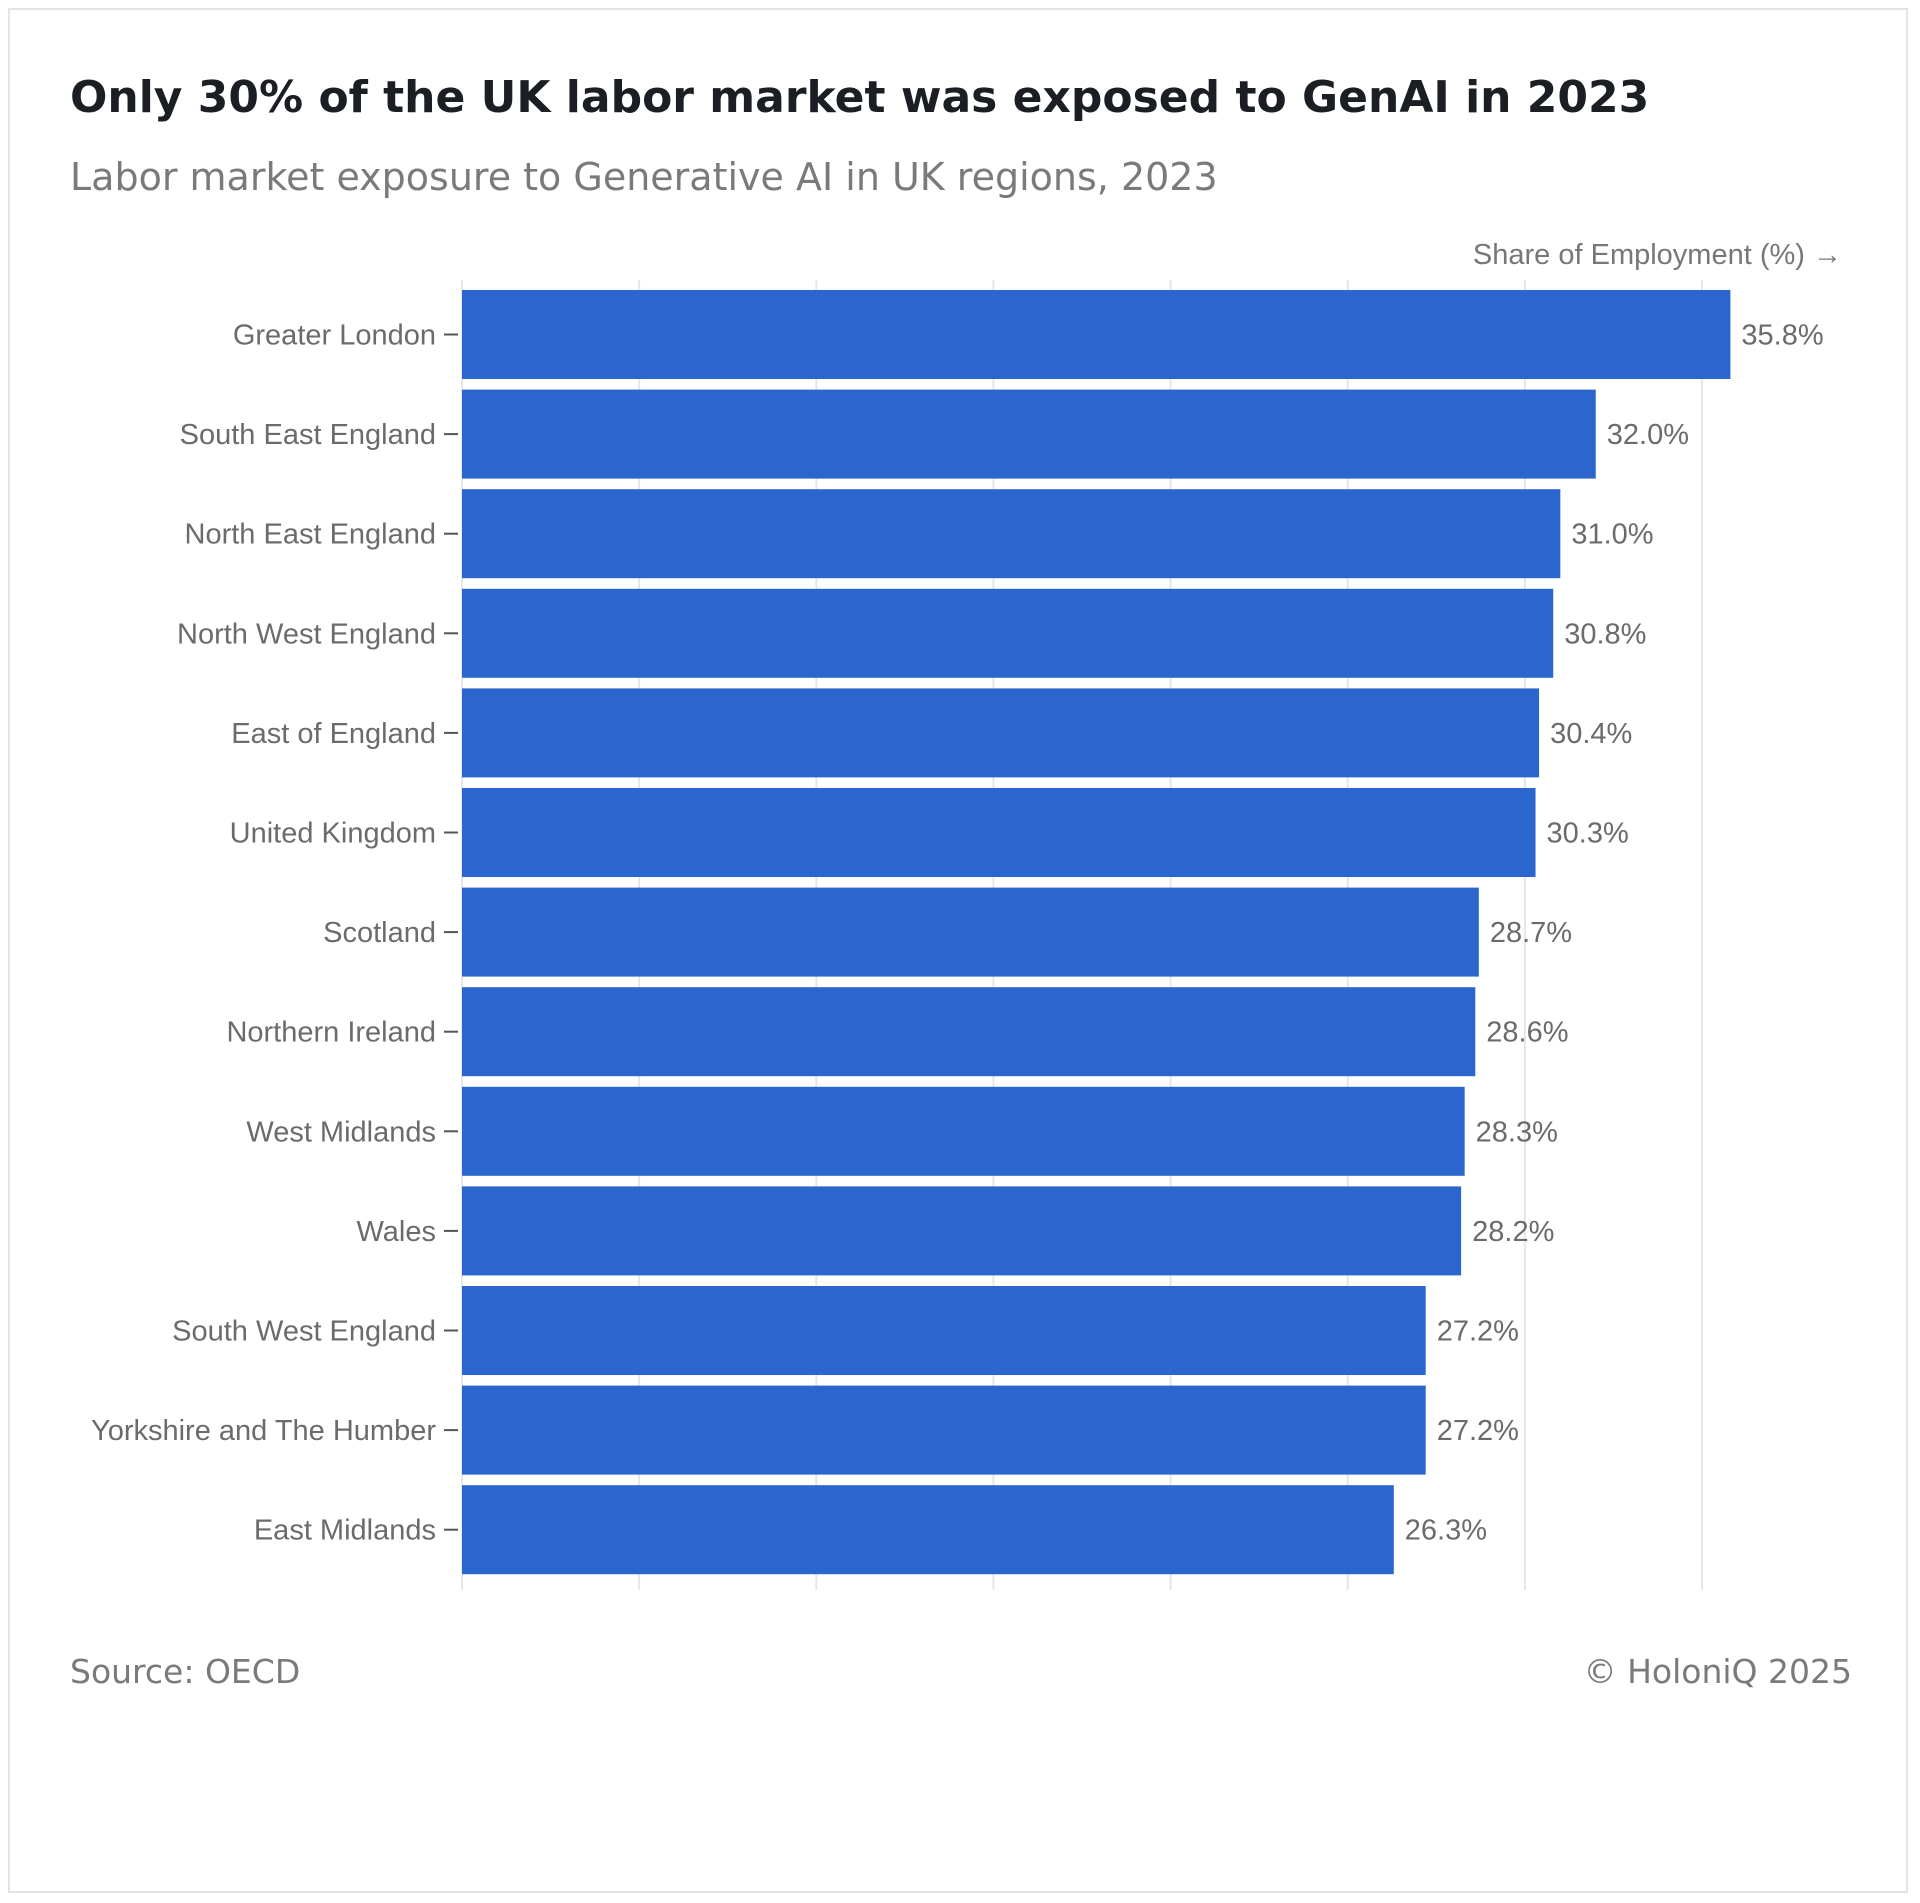  What do you see at coordinates (379, 933) in the screenshot?
I see `category-label: Scotland` at bounding box center [379, 933].